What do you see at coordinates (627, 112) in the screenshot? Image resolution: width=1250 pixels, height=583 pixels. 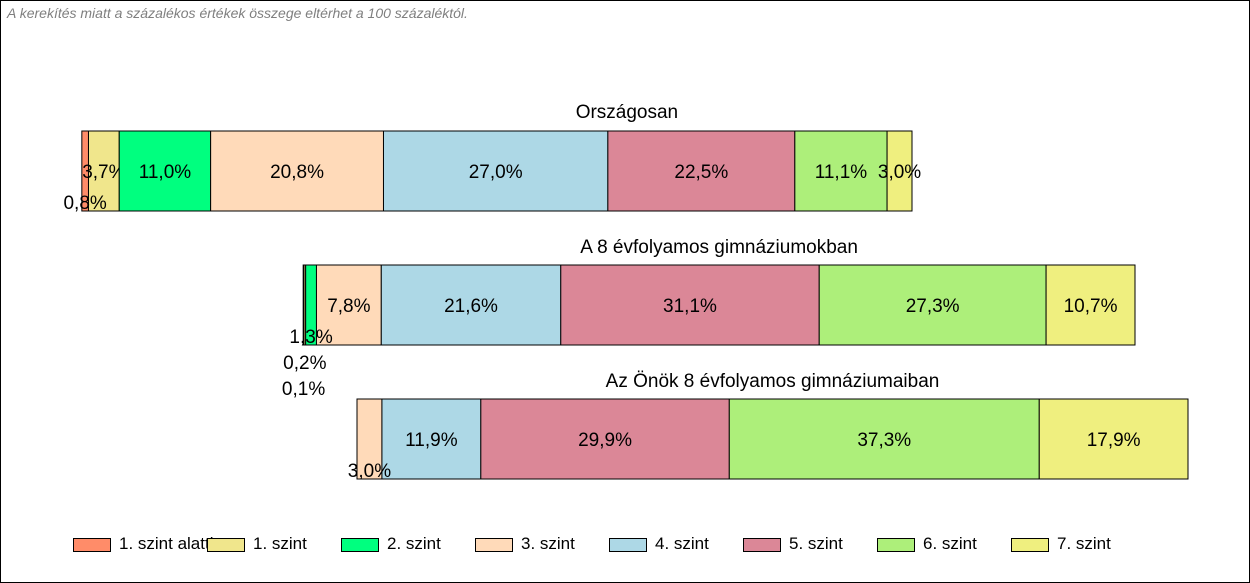 I see `group-title: Országosan` at bounding box center [627, 112].